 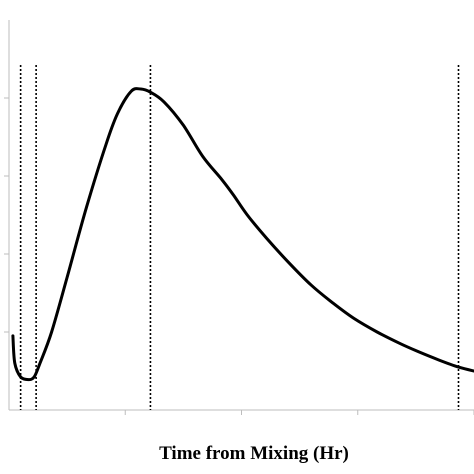 I want to click on y-ticks, so click(x=6, y=215).